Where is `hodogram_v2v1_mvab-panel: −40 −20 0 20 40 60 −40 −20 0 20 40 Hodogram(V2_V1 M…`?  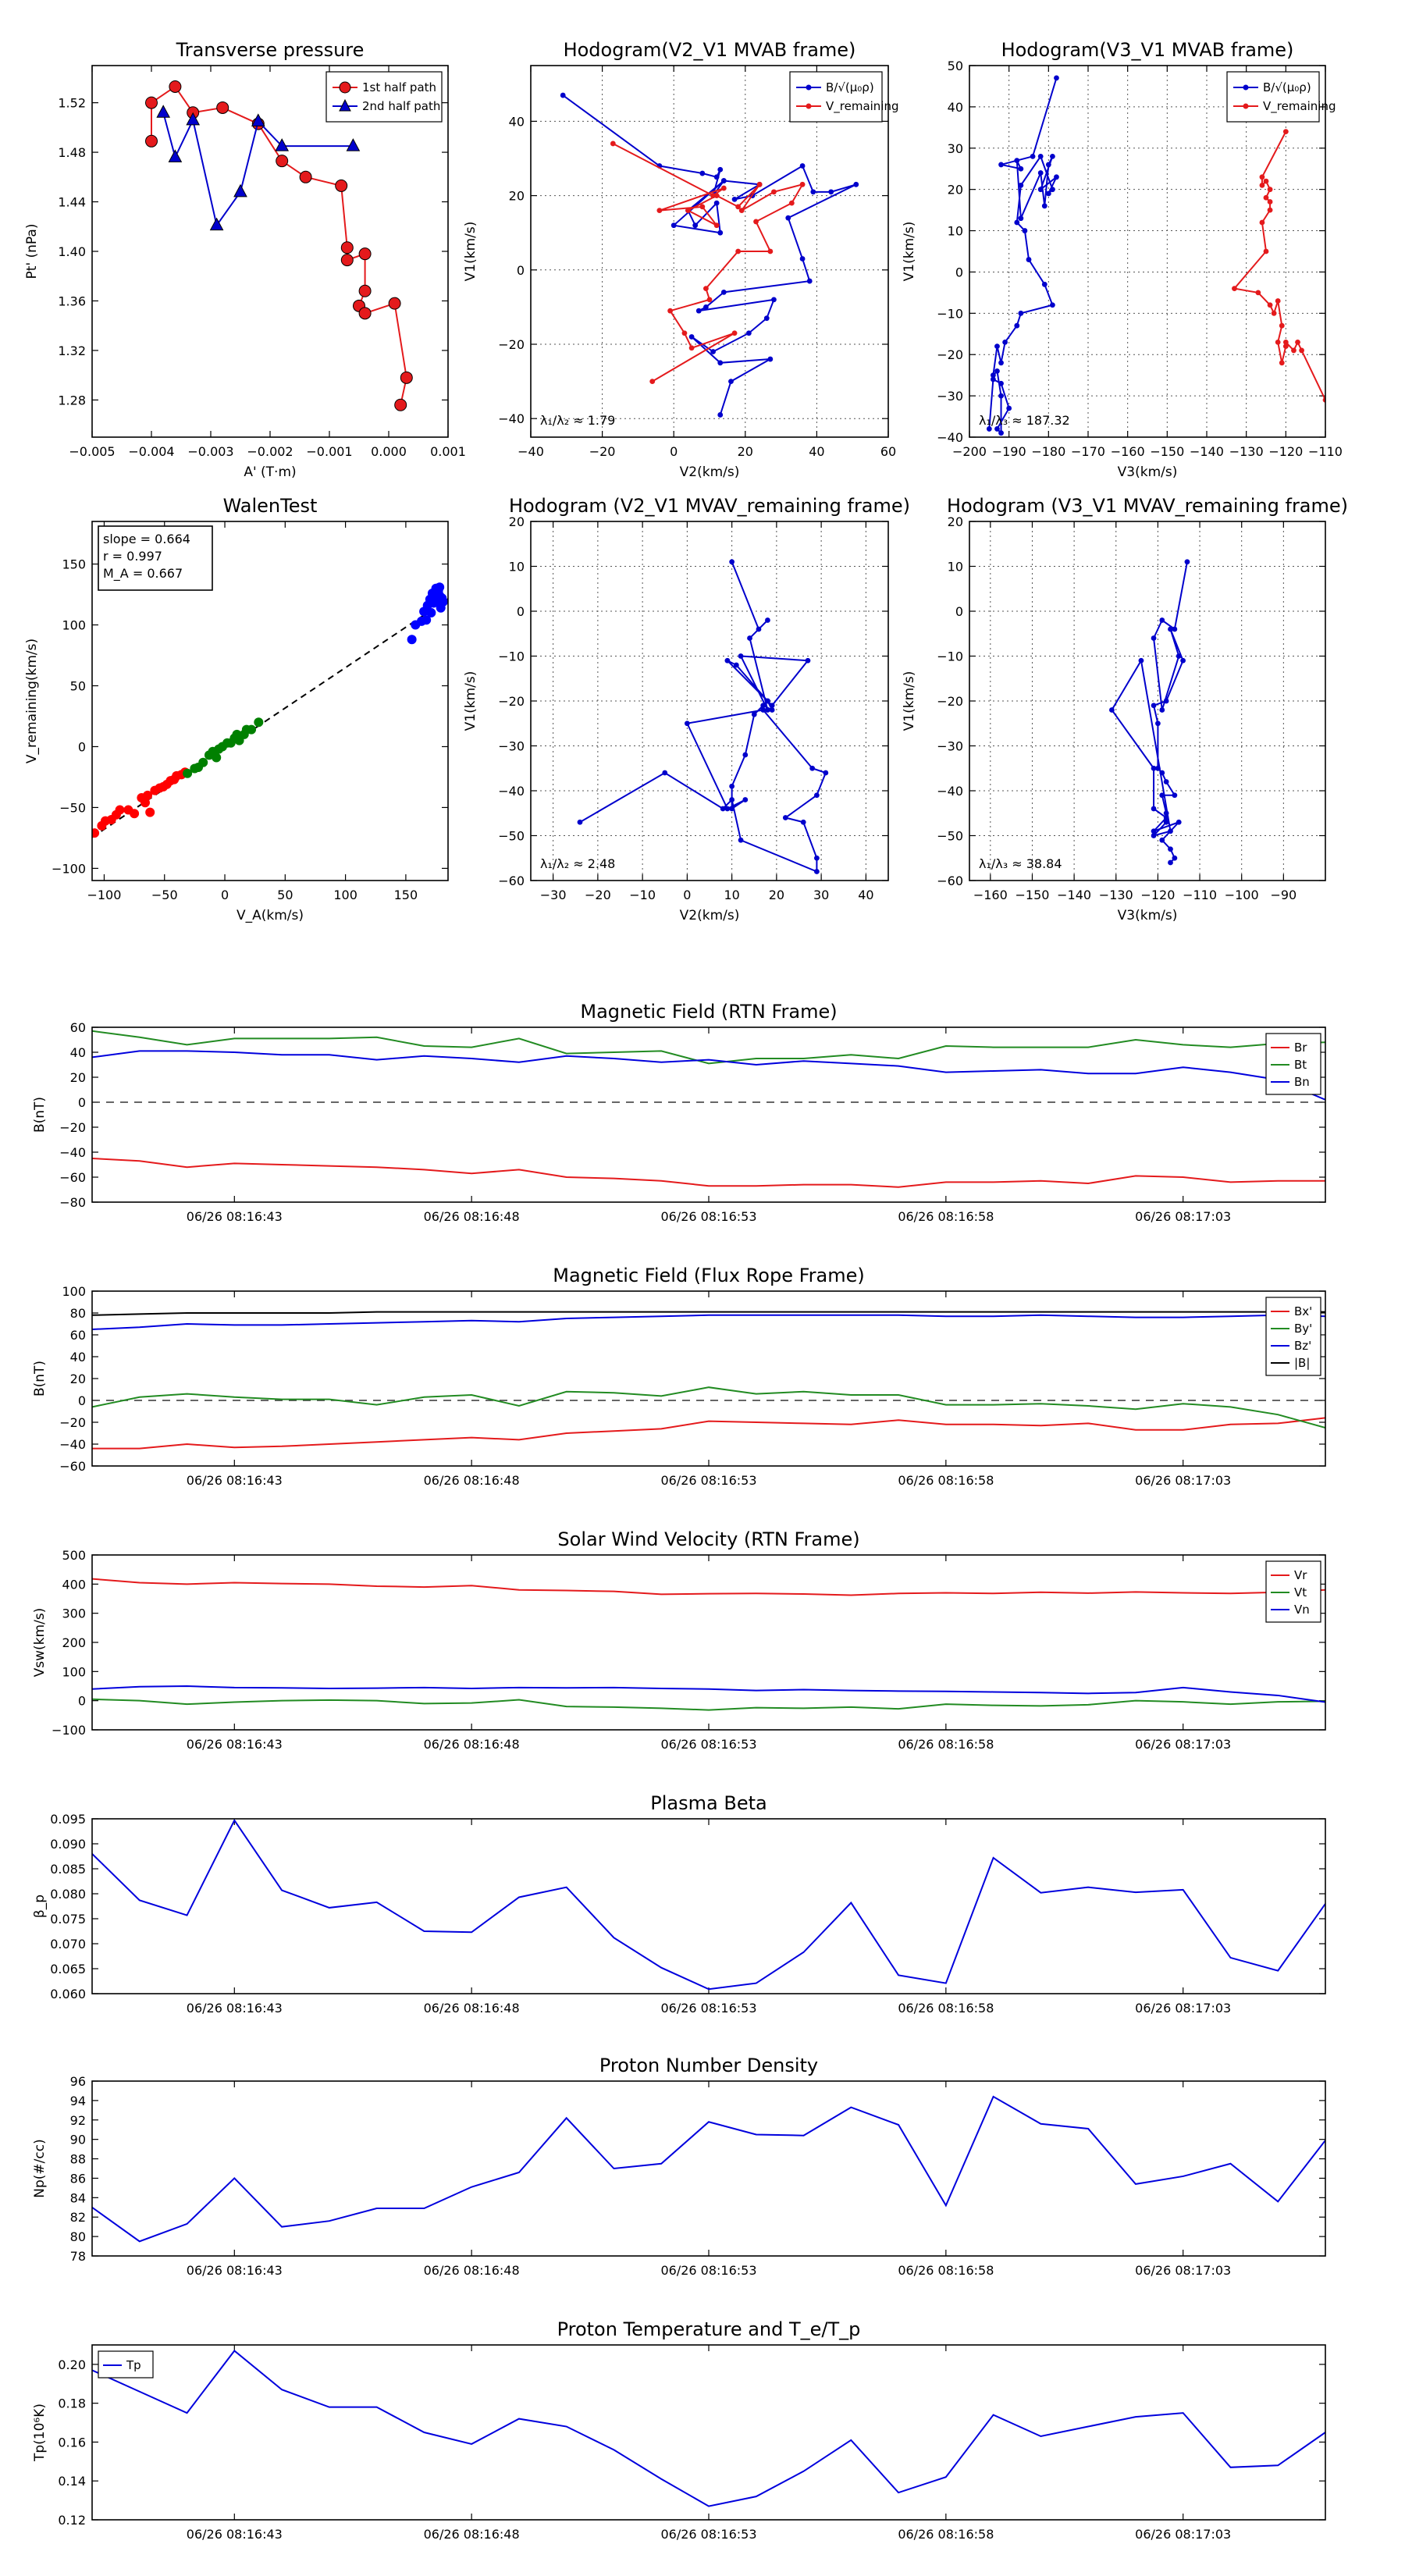
hodogram_v2v1_mvab-panel: −40 −20 0 20 40 60 −40 −20 0 20 40 Hodogram(V2_V1 M… is located at coordinates (681, 259).